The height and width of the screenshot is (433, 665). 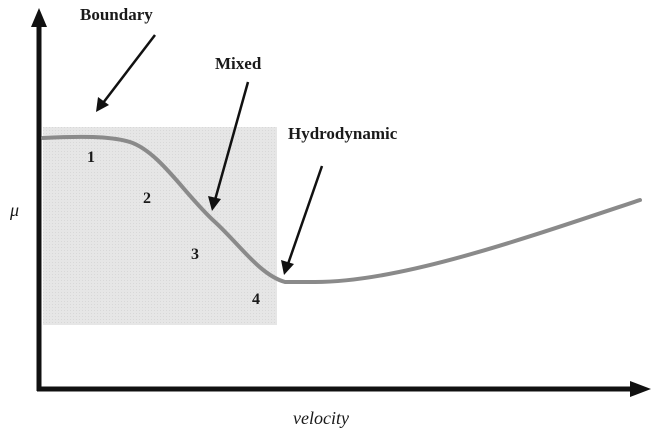 I want to click on point-label-4: 4, so click(x=256, y=299).